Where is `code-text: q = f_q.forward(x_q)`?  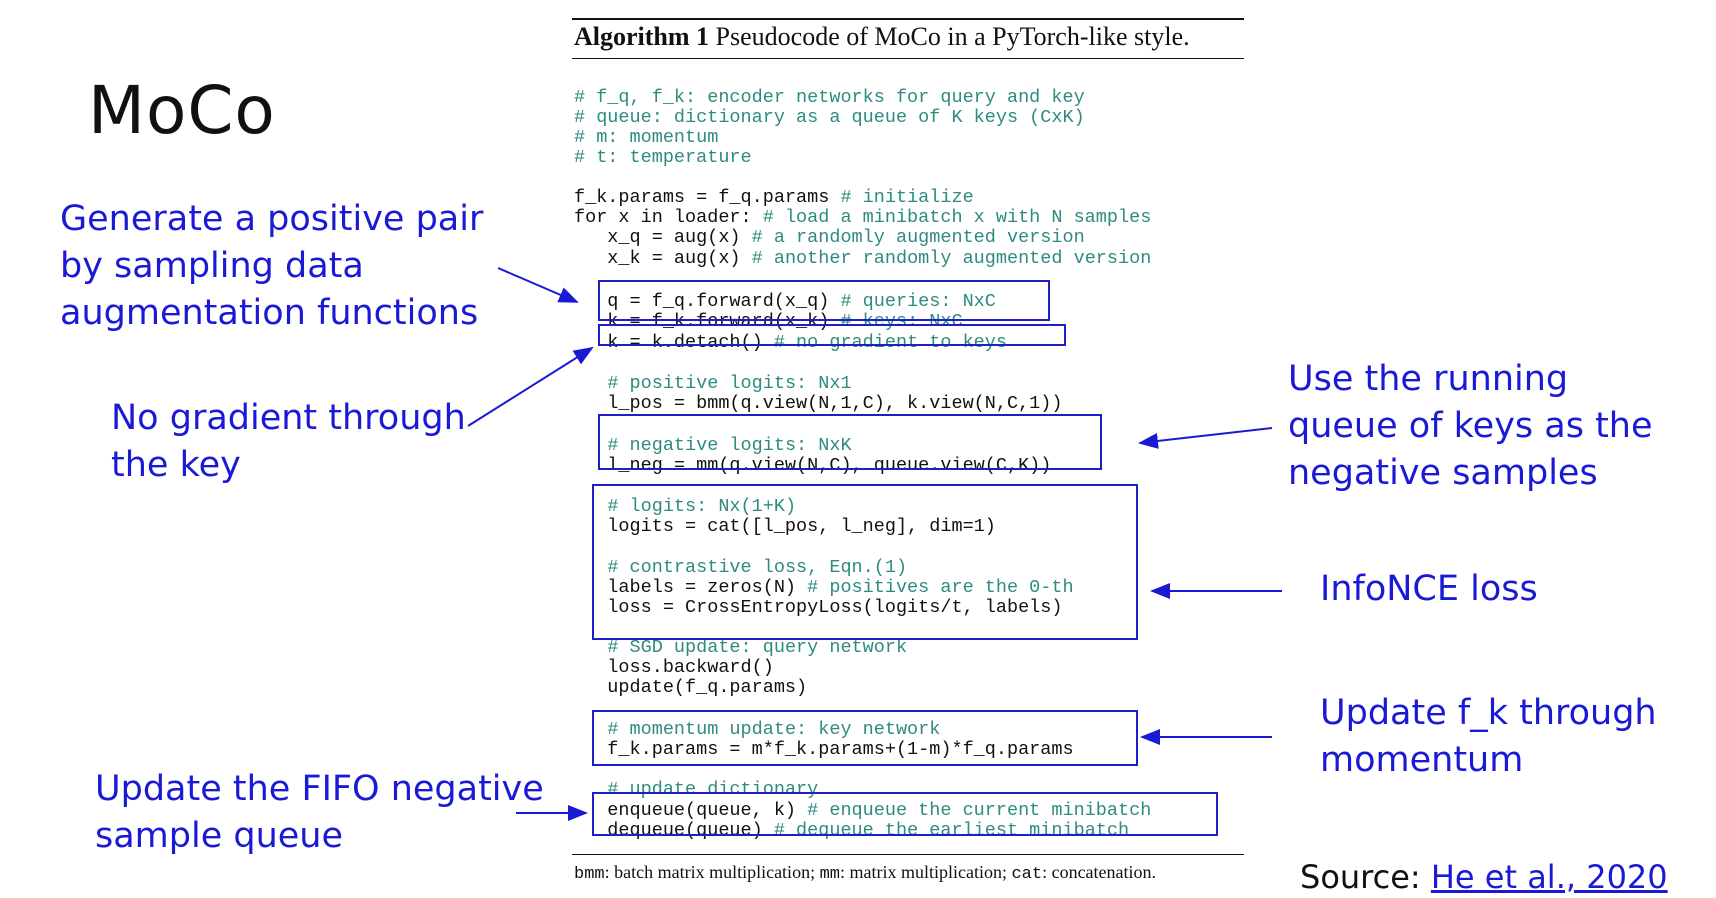
code-text: q = f_q.forward(x_q) is located at coordinates (707, 301).